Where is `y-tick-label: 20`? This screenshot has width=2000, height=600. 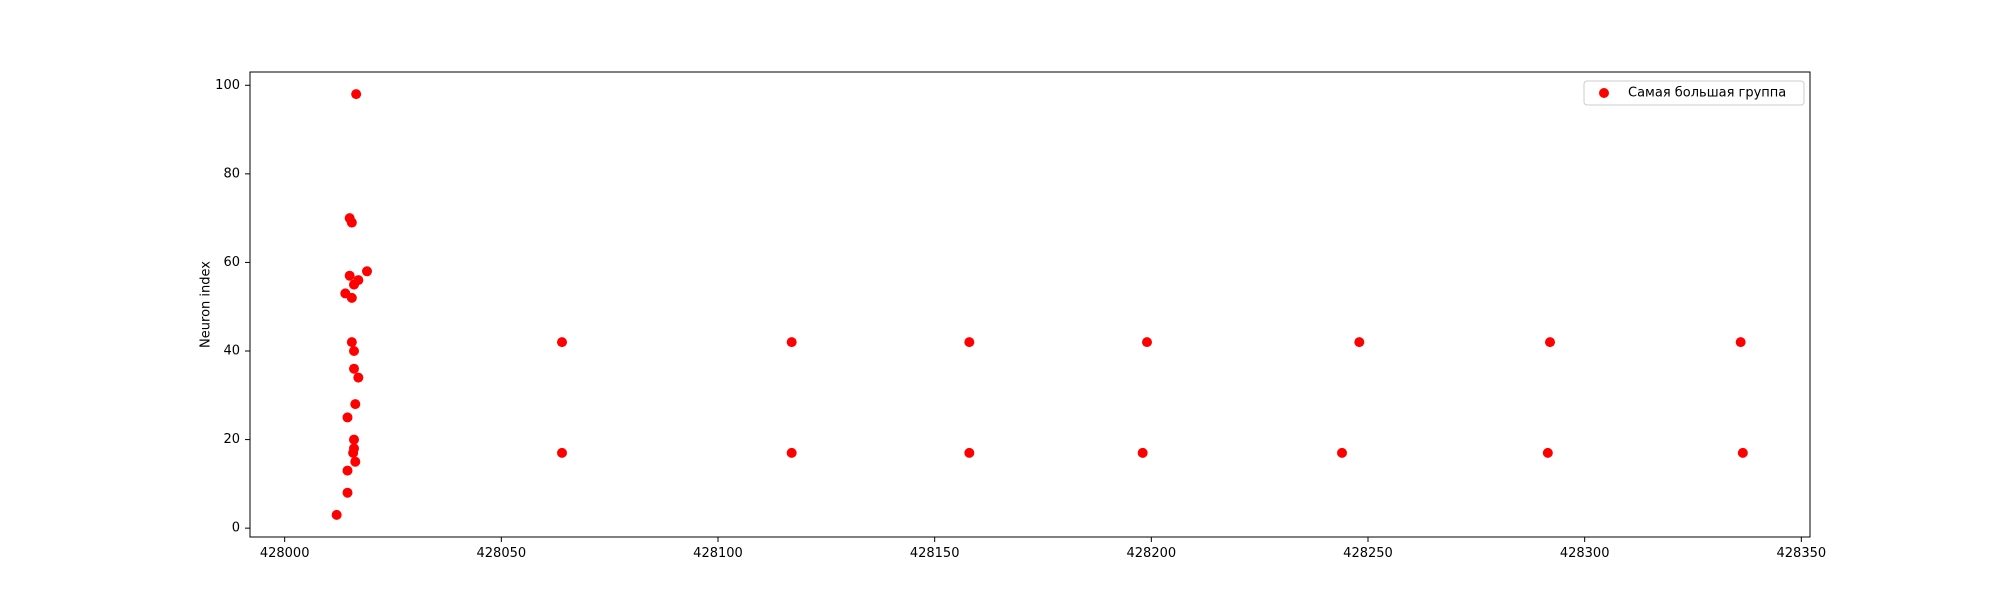 y-tick-label: 20 is located at coordinates (231, 439).